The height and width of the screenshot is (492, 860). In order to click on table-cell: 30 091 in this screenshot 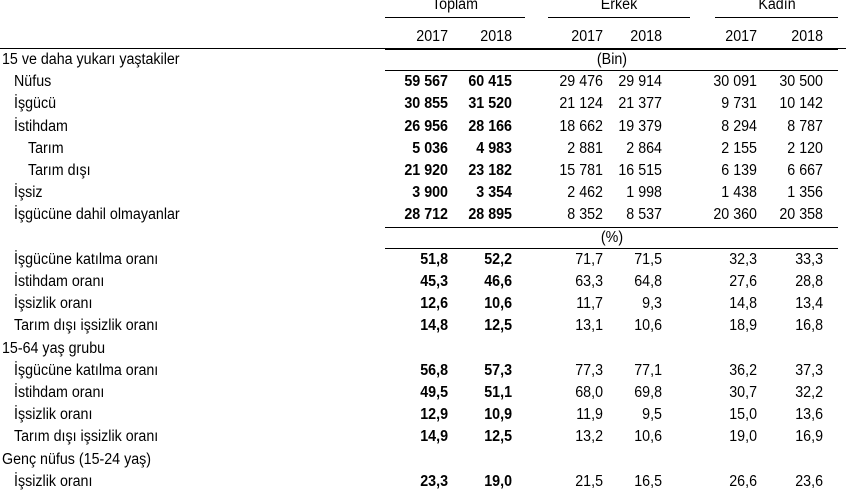, I will do `click(735, 82)`.